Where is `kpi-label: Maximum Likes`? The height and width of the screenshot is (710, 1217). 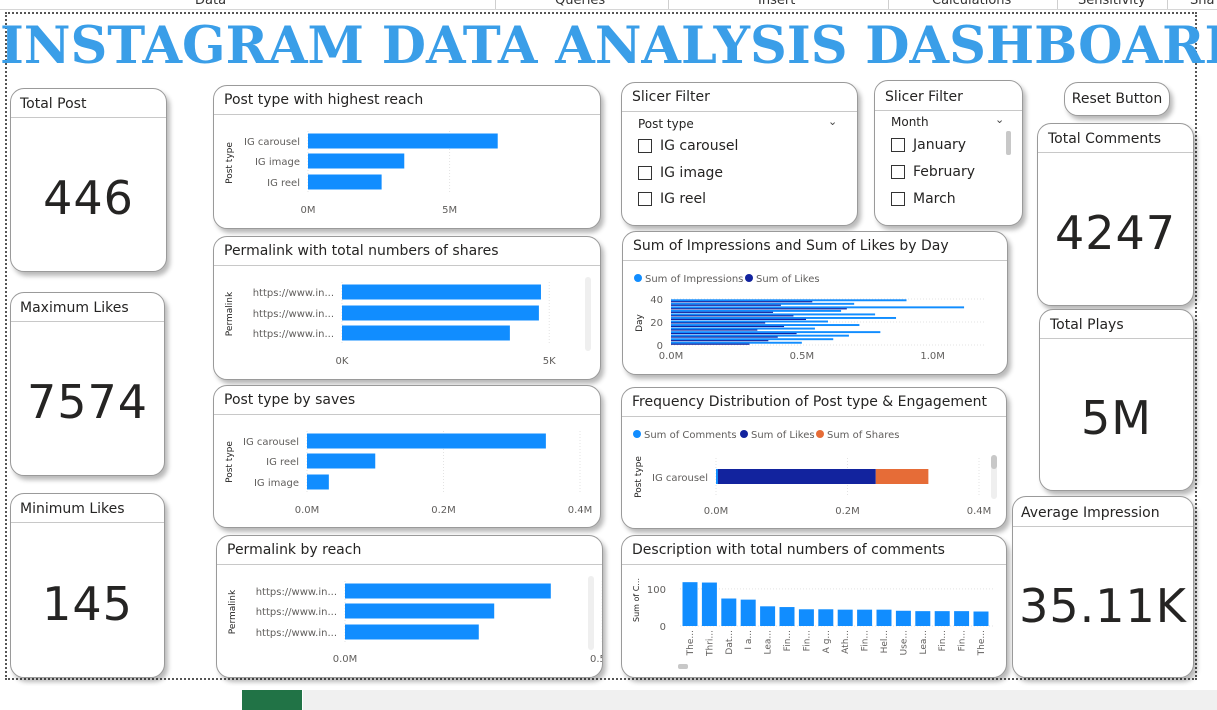 kpi-label: Maximum Likes is located at coordinates (74, 308).